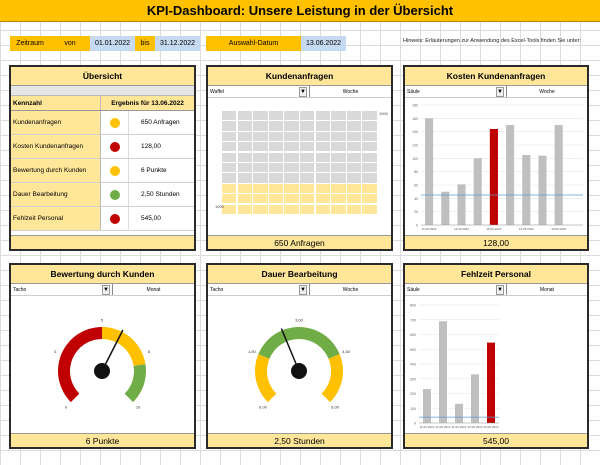 The image size is (600, 465). I want to click on y-tick-label: 140, so click(415, 132).